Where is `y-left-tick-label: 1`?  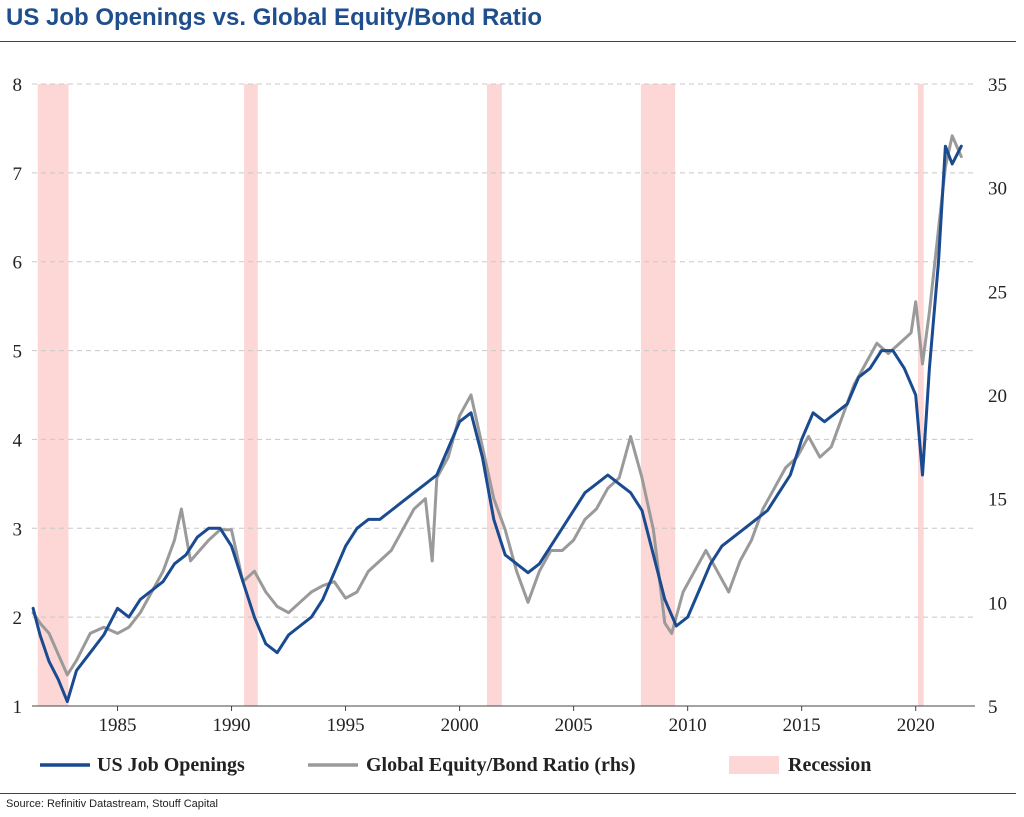 y-left-tick-label: 1 is located at coordinates (18, 707).